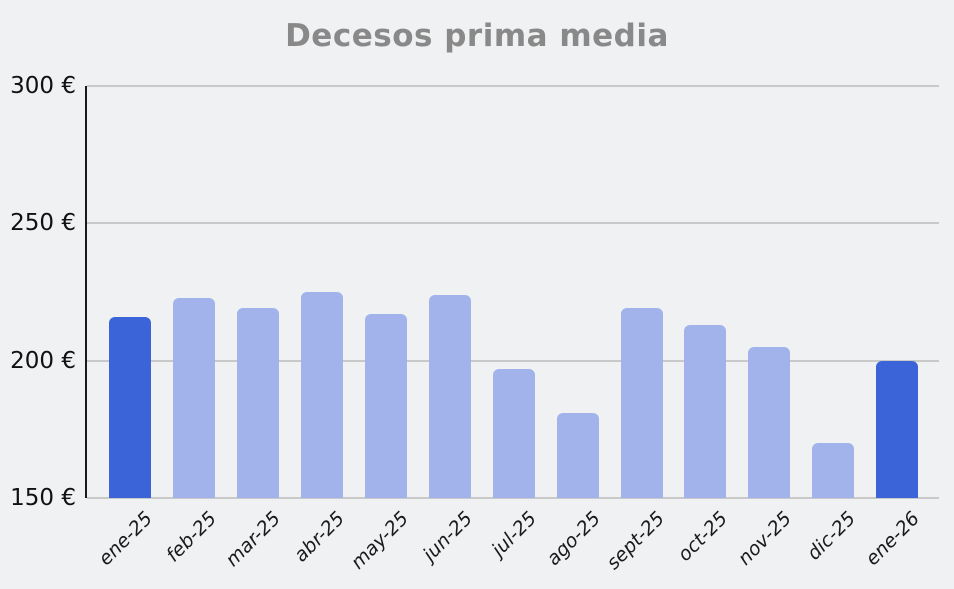  I want to click on y-tick-label: 150 €, so click(43, 498).